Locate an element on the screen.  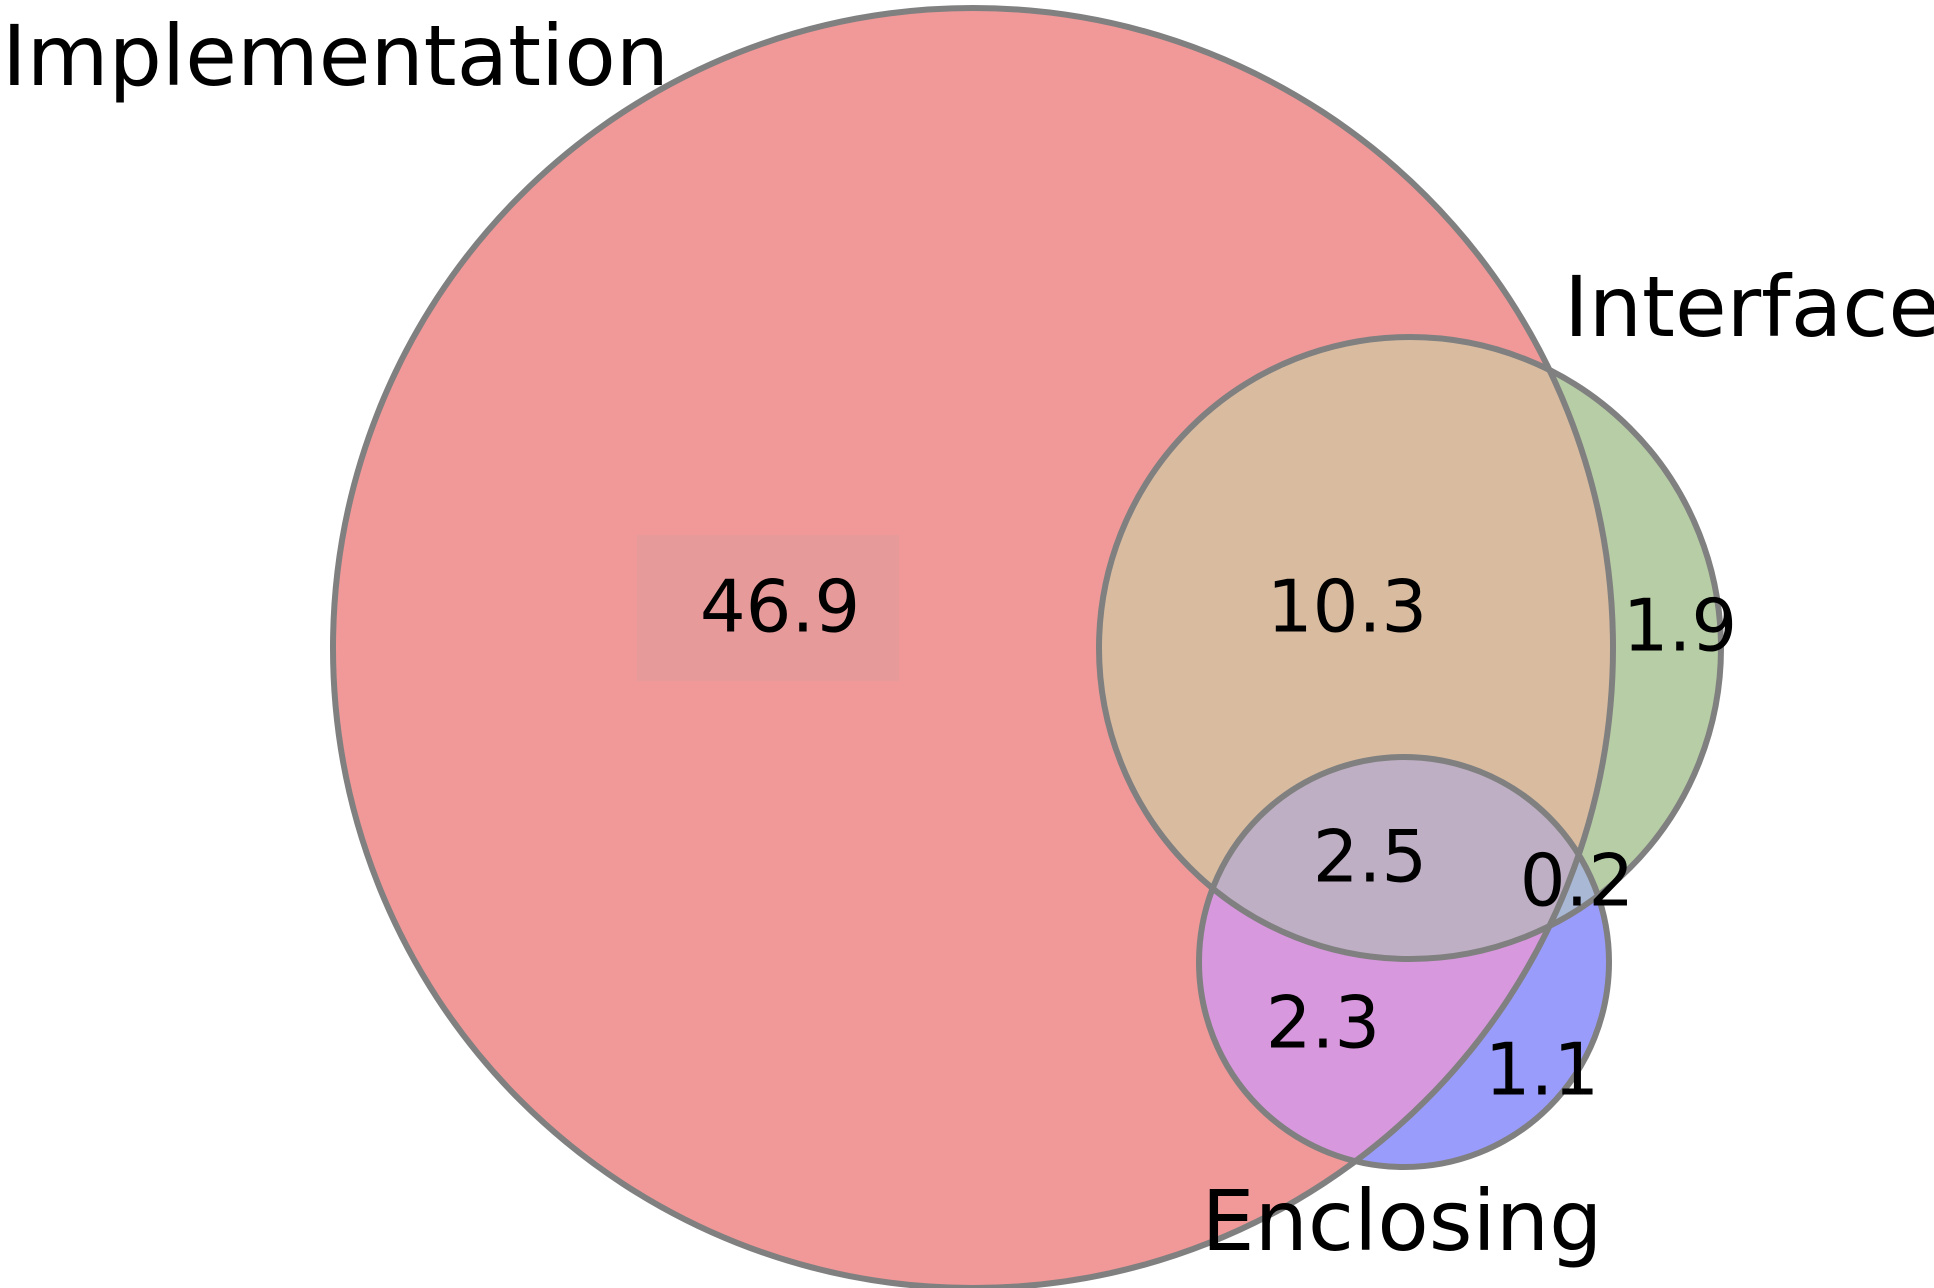
region-impl-interface is located at coordinates (1356, 648).